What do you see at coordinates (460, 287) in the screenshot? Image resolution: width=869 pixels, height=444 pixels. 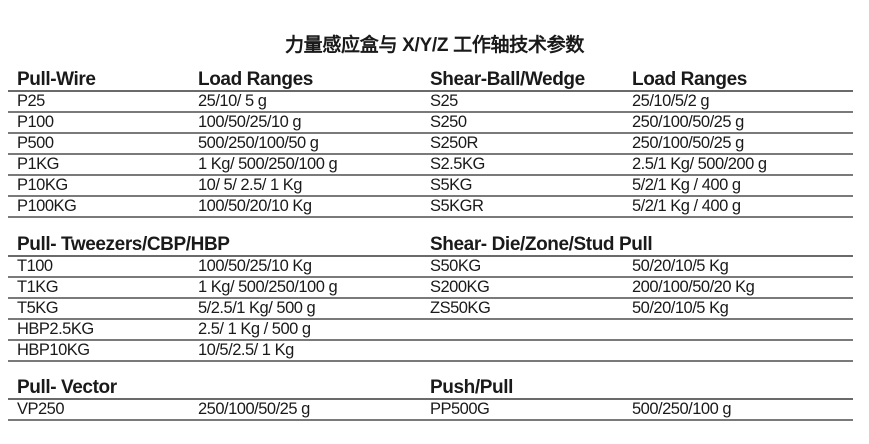 I see `model-cell: S200KG` at bounding box center [460, 287].